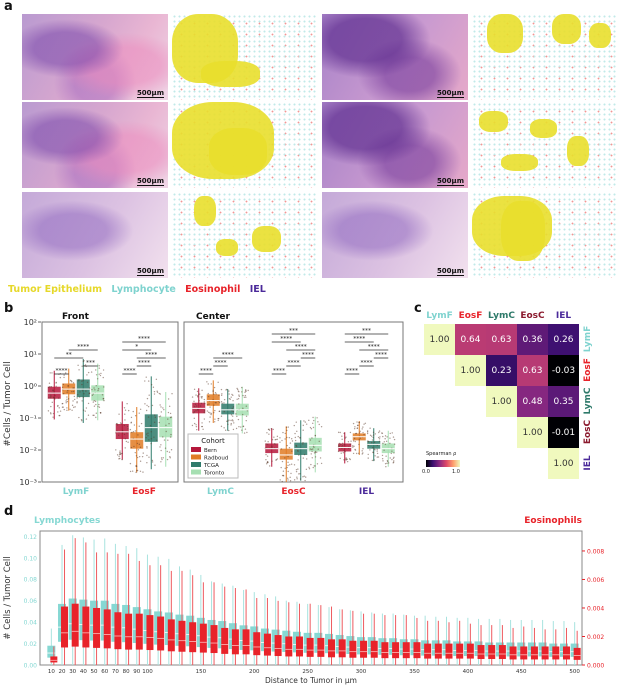 This screenshot has width=619, height=685. What do you see at coordinates (9, 308) in the screenshot?
I see `panel-b-label: b` at bounding box center [9, 308].